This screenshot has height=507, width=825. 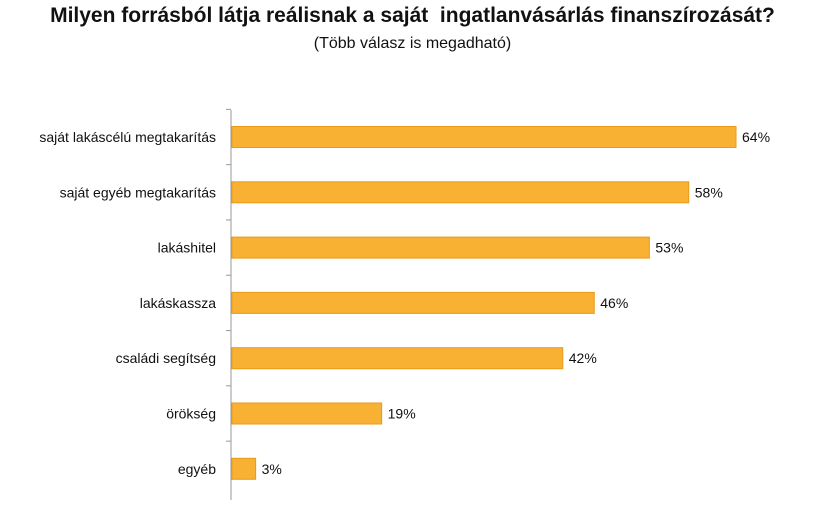 What do you see at coordinates (272, 469) in the screenshot?
I see `value-label: 3%` at bounding box center [272, 469].